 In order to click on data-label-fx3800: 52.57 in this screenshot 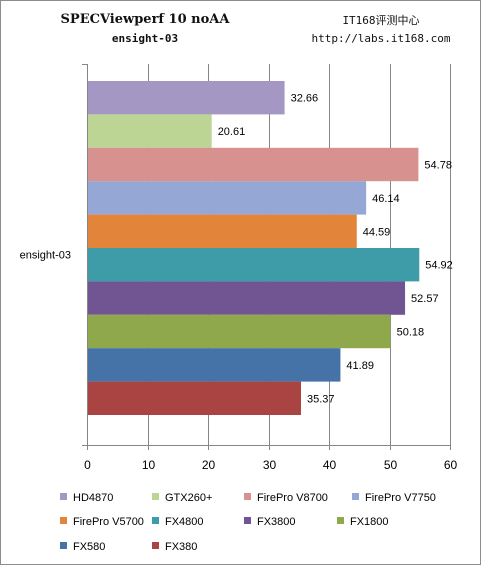, I will do `click(425, 299)`.